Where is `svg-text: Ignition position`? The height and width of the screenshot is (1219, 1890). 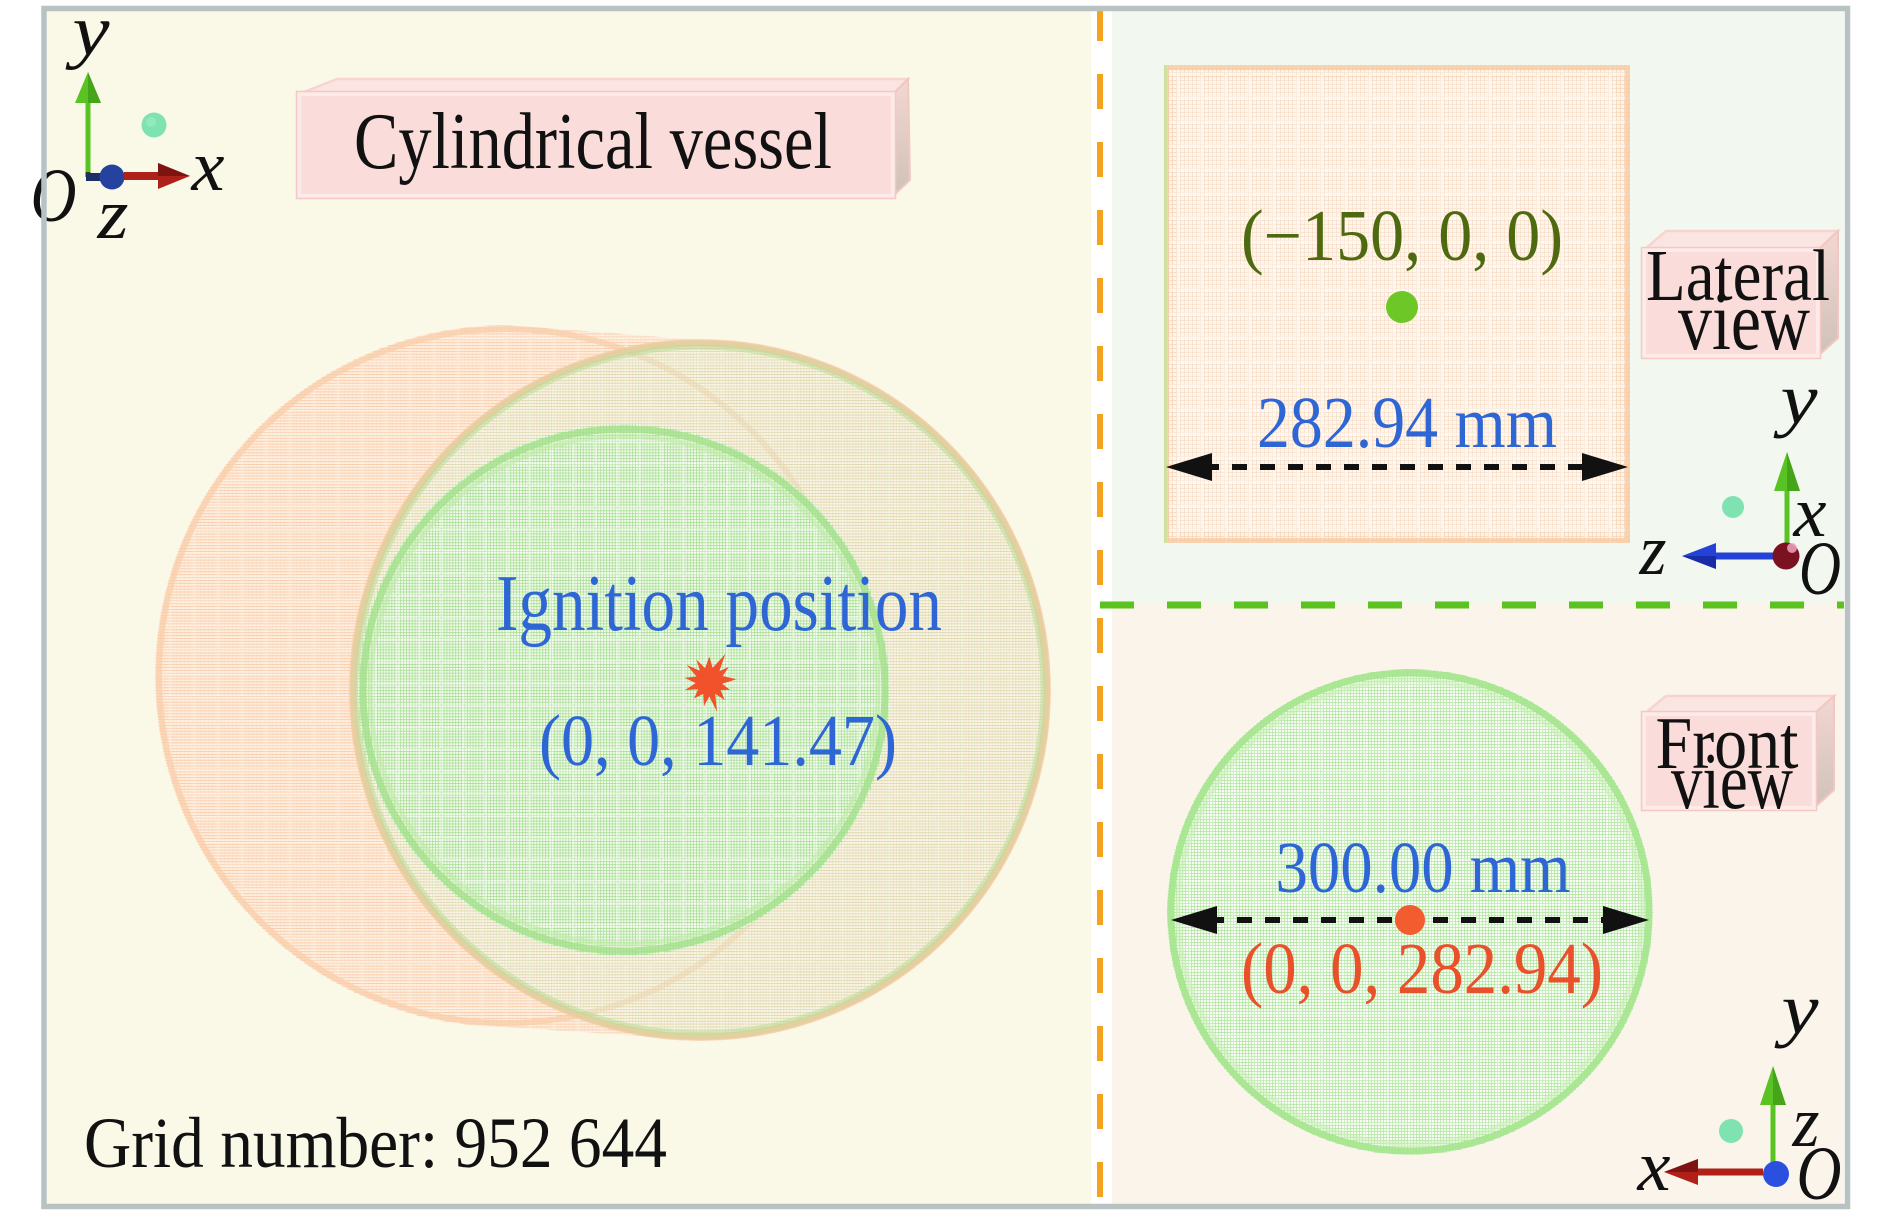 svg-text: Ignition position is located at coordinates (719, 603).